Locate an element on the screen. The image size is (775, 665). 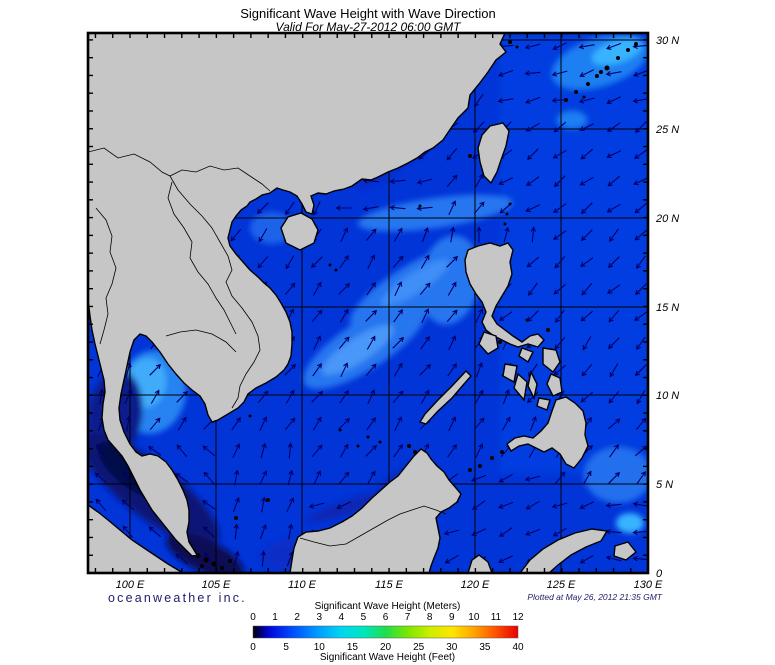
land-sulawesi-west is located at coordinates (480, 563).